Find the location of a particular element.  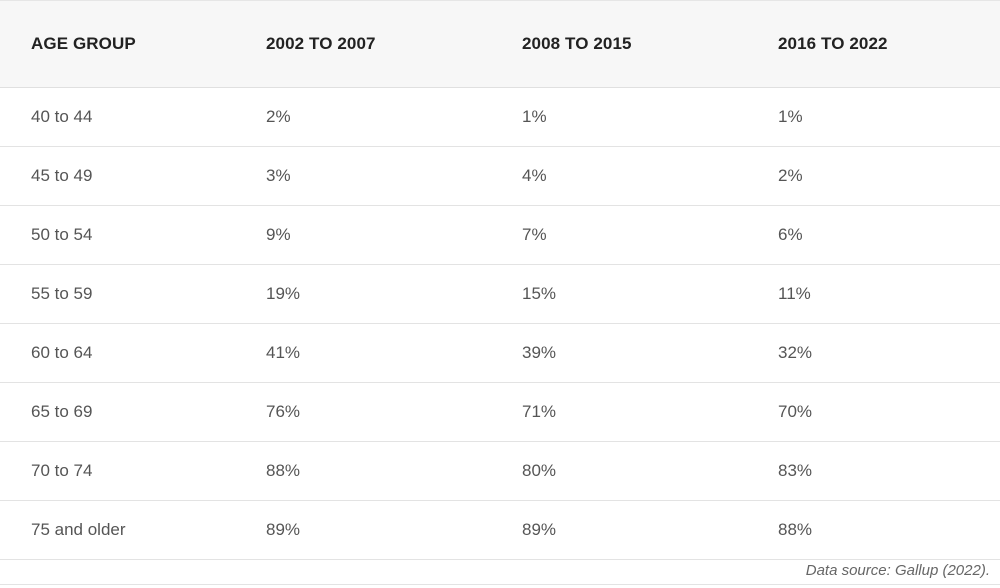

header-2016-2022: 2016 TO 2022 is located at coordinates (873, 44).